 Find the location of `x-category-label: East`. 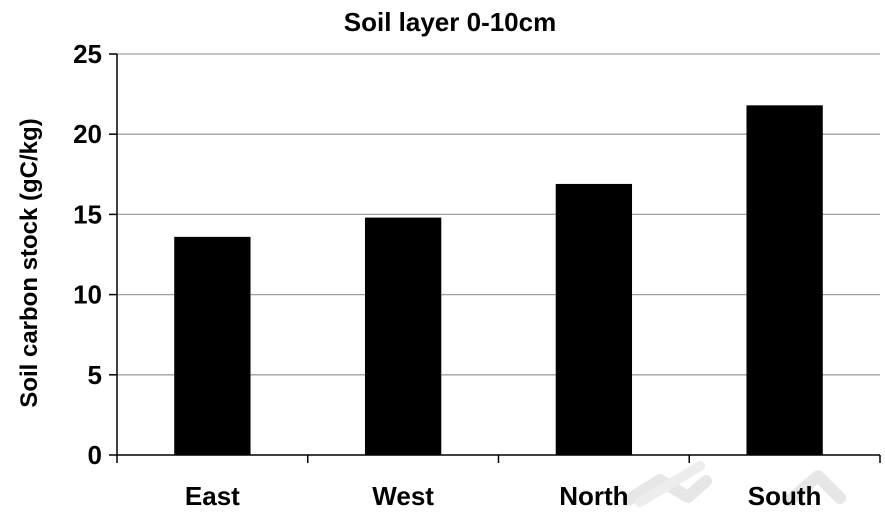

x-category-label: East is located at coordinates (212, 496).